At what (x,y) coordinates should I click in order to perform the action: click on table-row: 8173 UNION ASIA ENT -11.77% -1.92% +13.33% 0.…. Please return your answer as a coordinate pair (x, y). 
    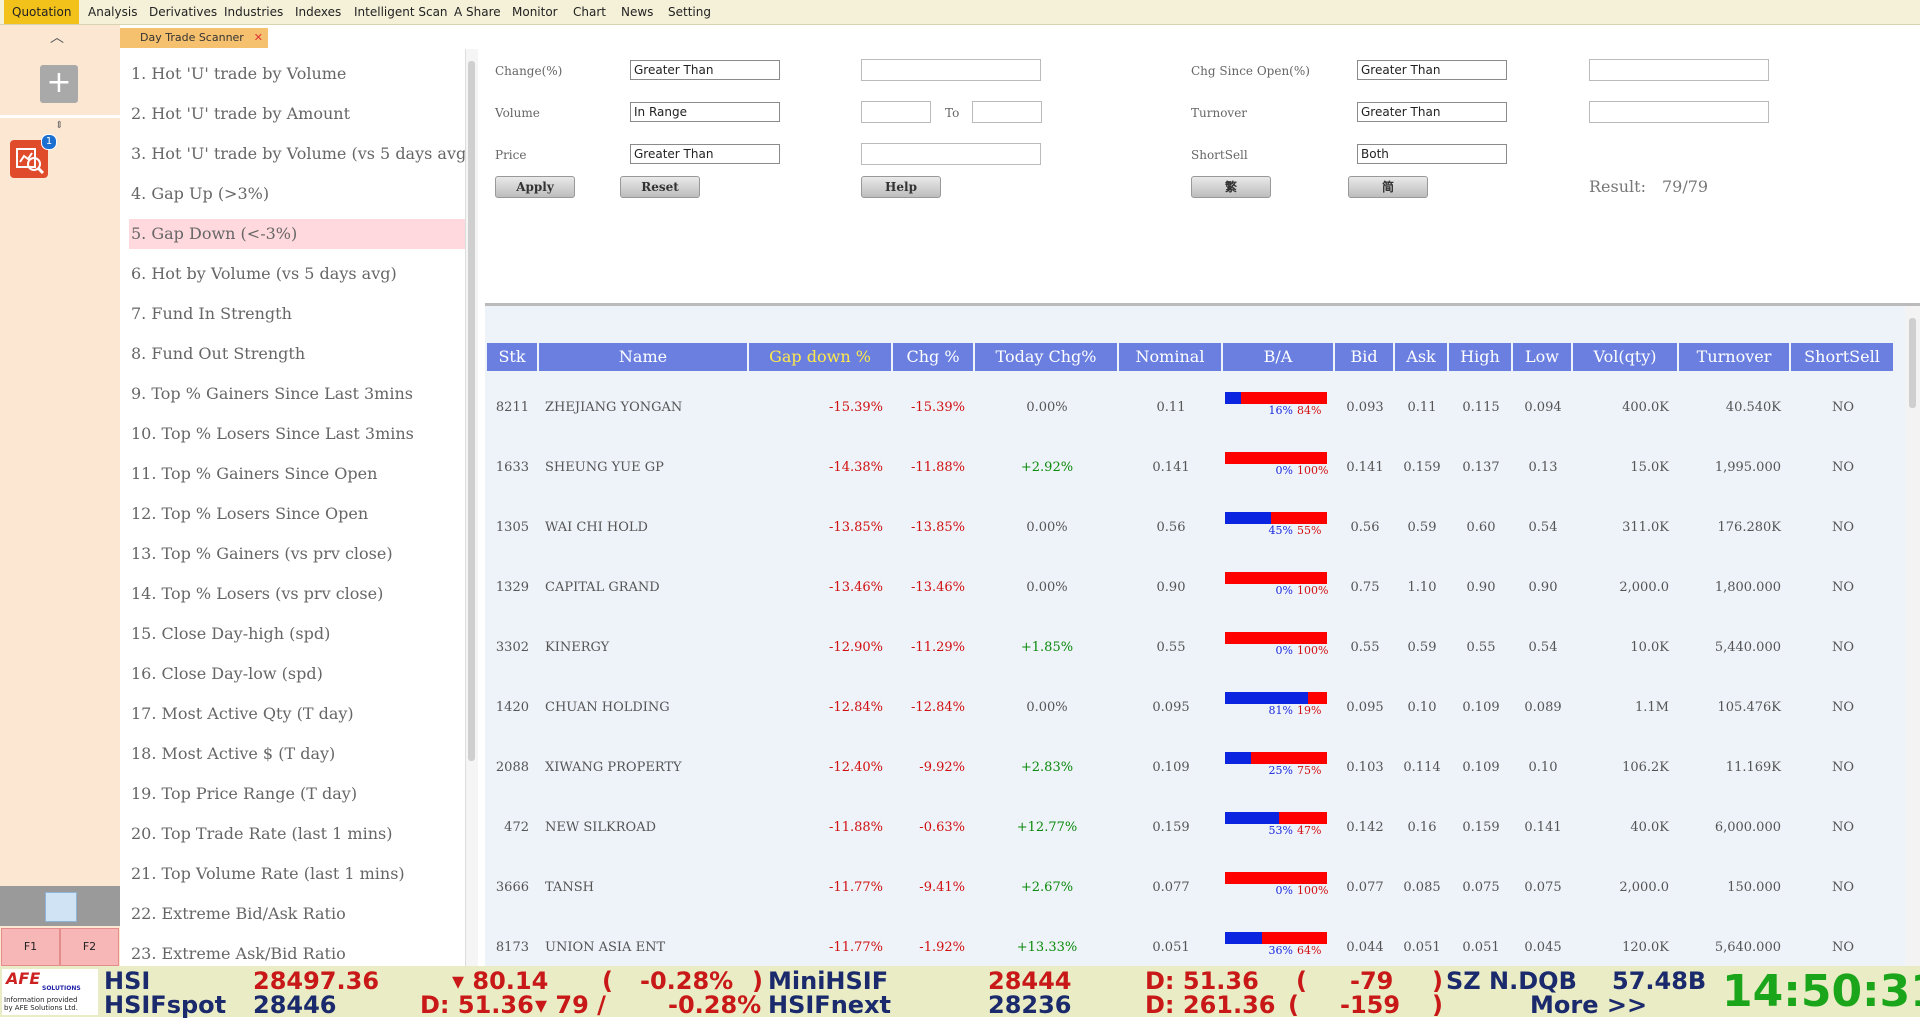
    Looking at the image, I should click on (1196, 942).